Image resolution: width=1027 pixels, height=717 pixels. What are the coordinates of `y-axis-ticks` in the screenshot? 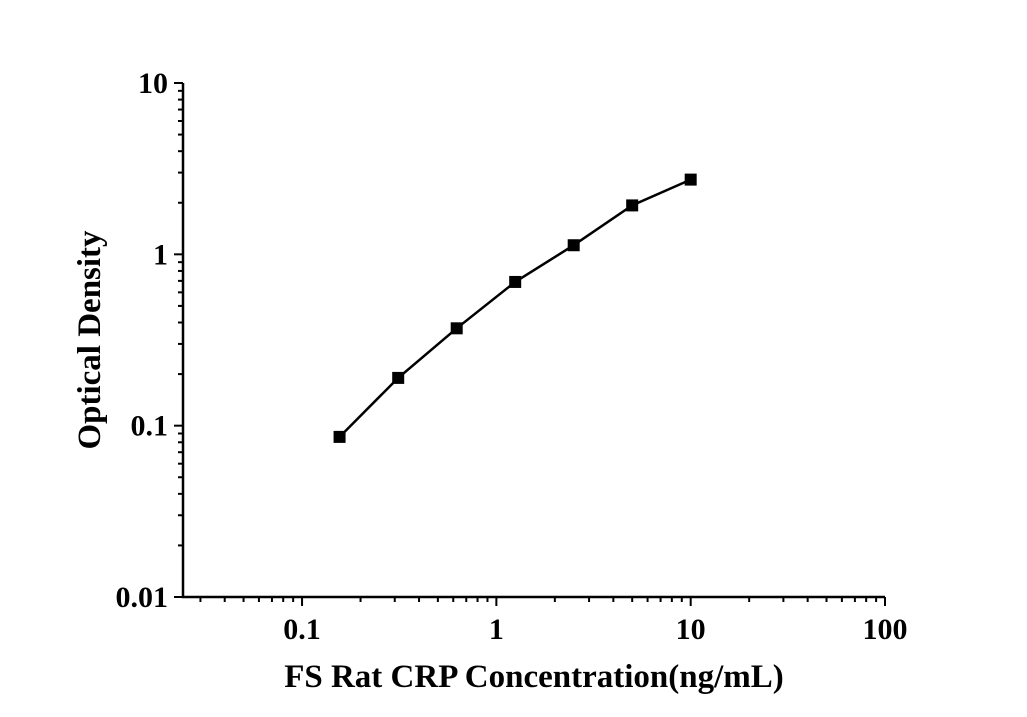 It's located at (178, 340).